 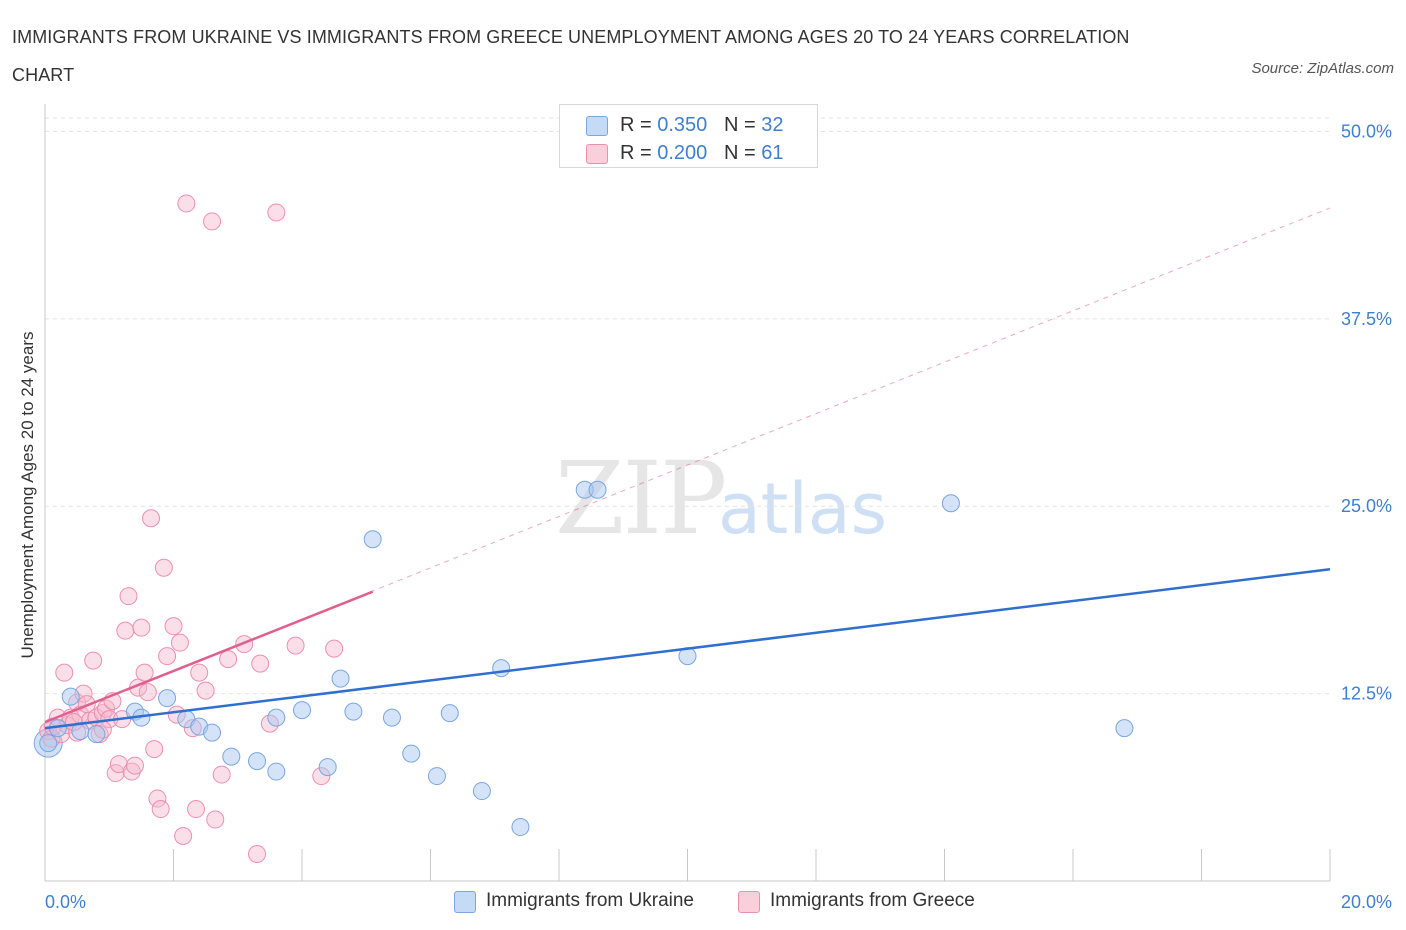 I want to click on x-tick-label: 20.0%, so click(x=1366, y=902).